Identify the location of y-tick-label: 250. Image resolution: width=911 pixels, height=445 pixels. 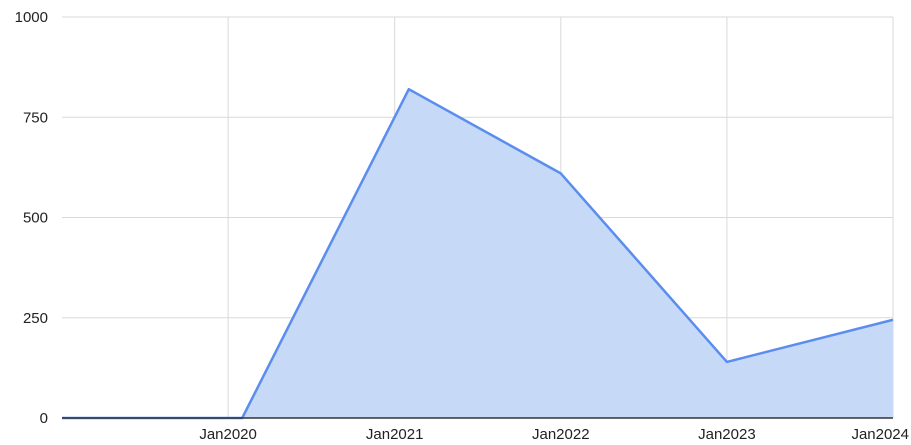
(35, 318).